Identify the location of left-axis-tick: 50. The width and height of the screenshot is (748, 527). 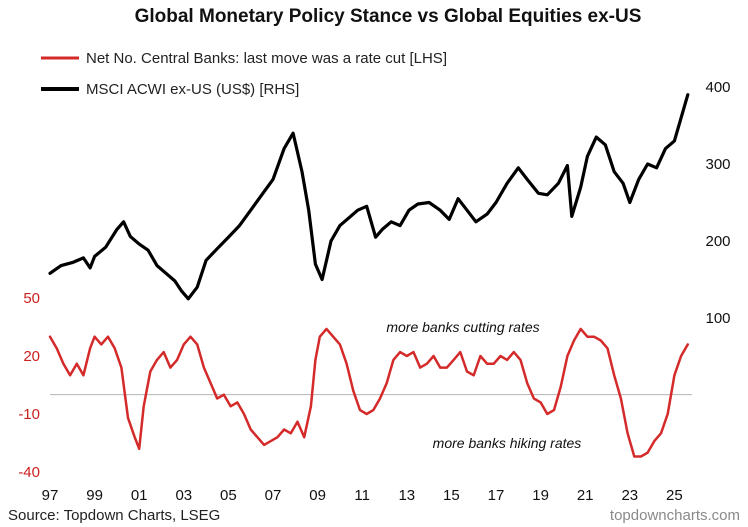
(31, 298).